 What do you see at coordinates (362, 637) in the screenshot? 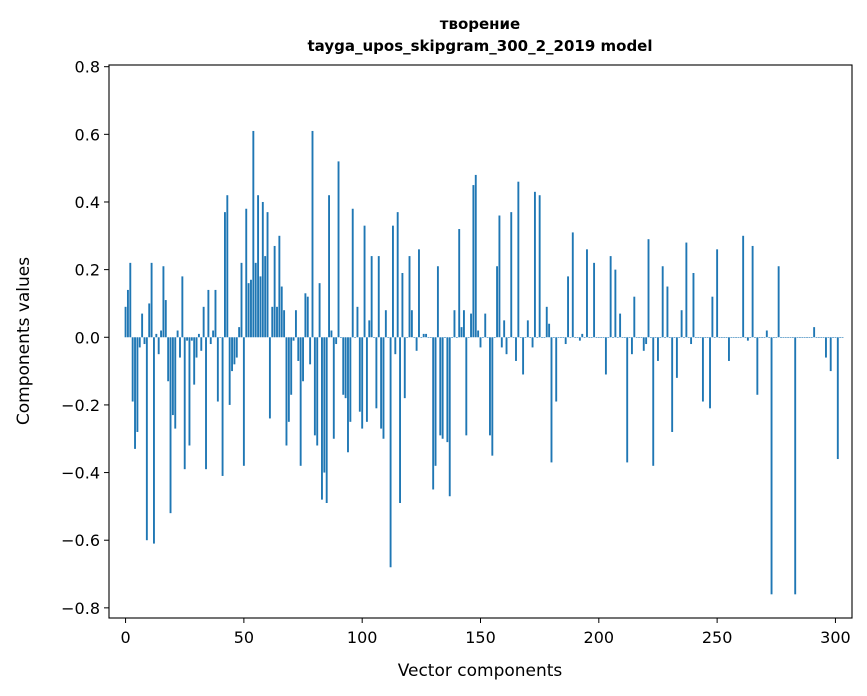
I see `x-tick-label: 100` at bounding box center [362, 637].